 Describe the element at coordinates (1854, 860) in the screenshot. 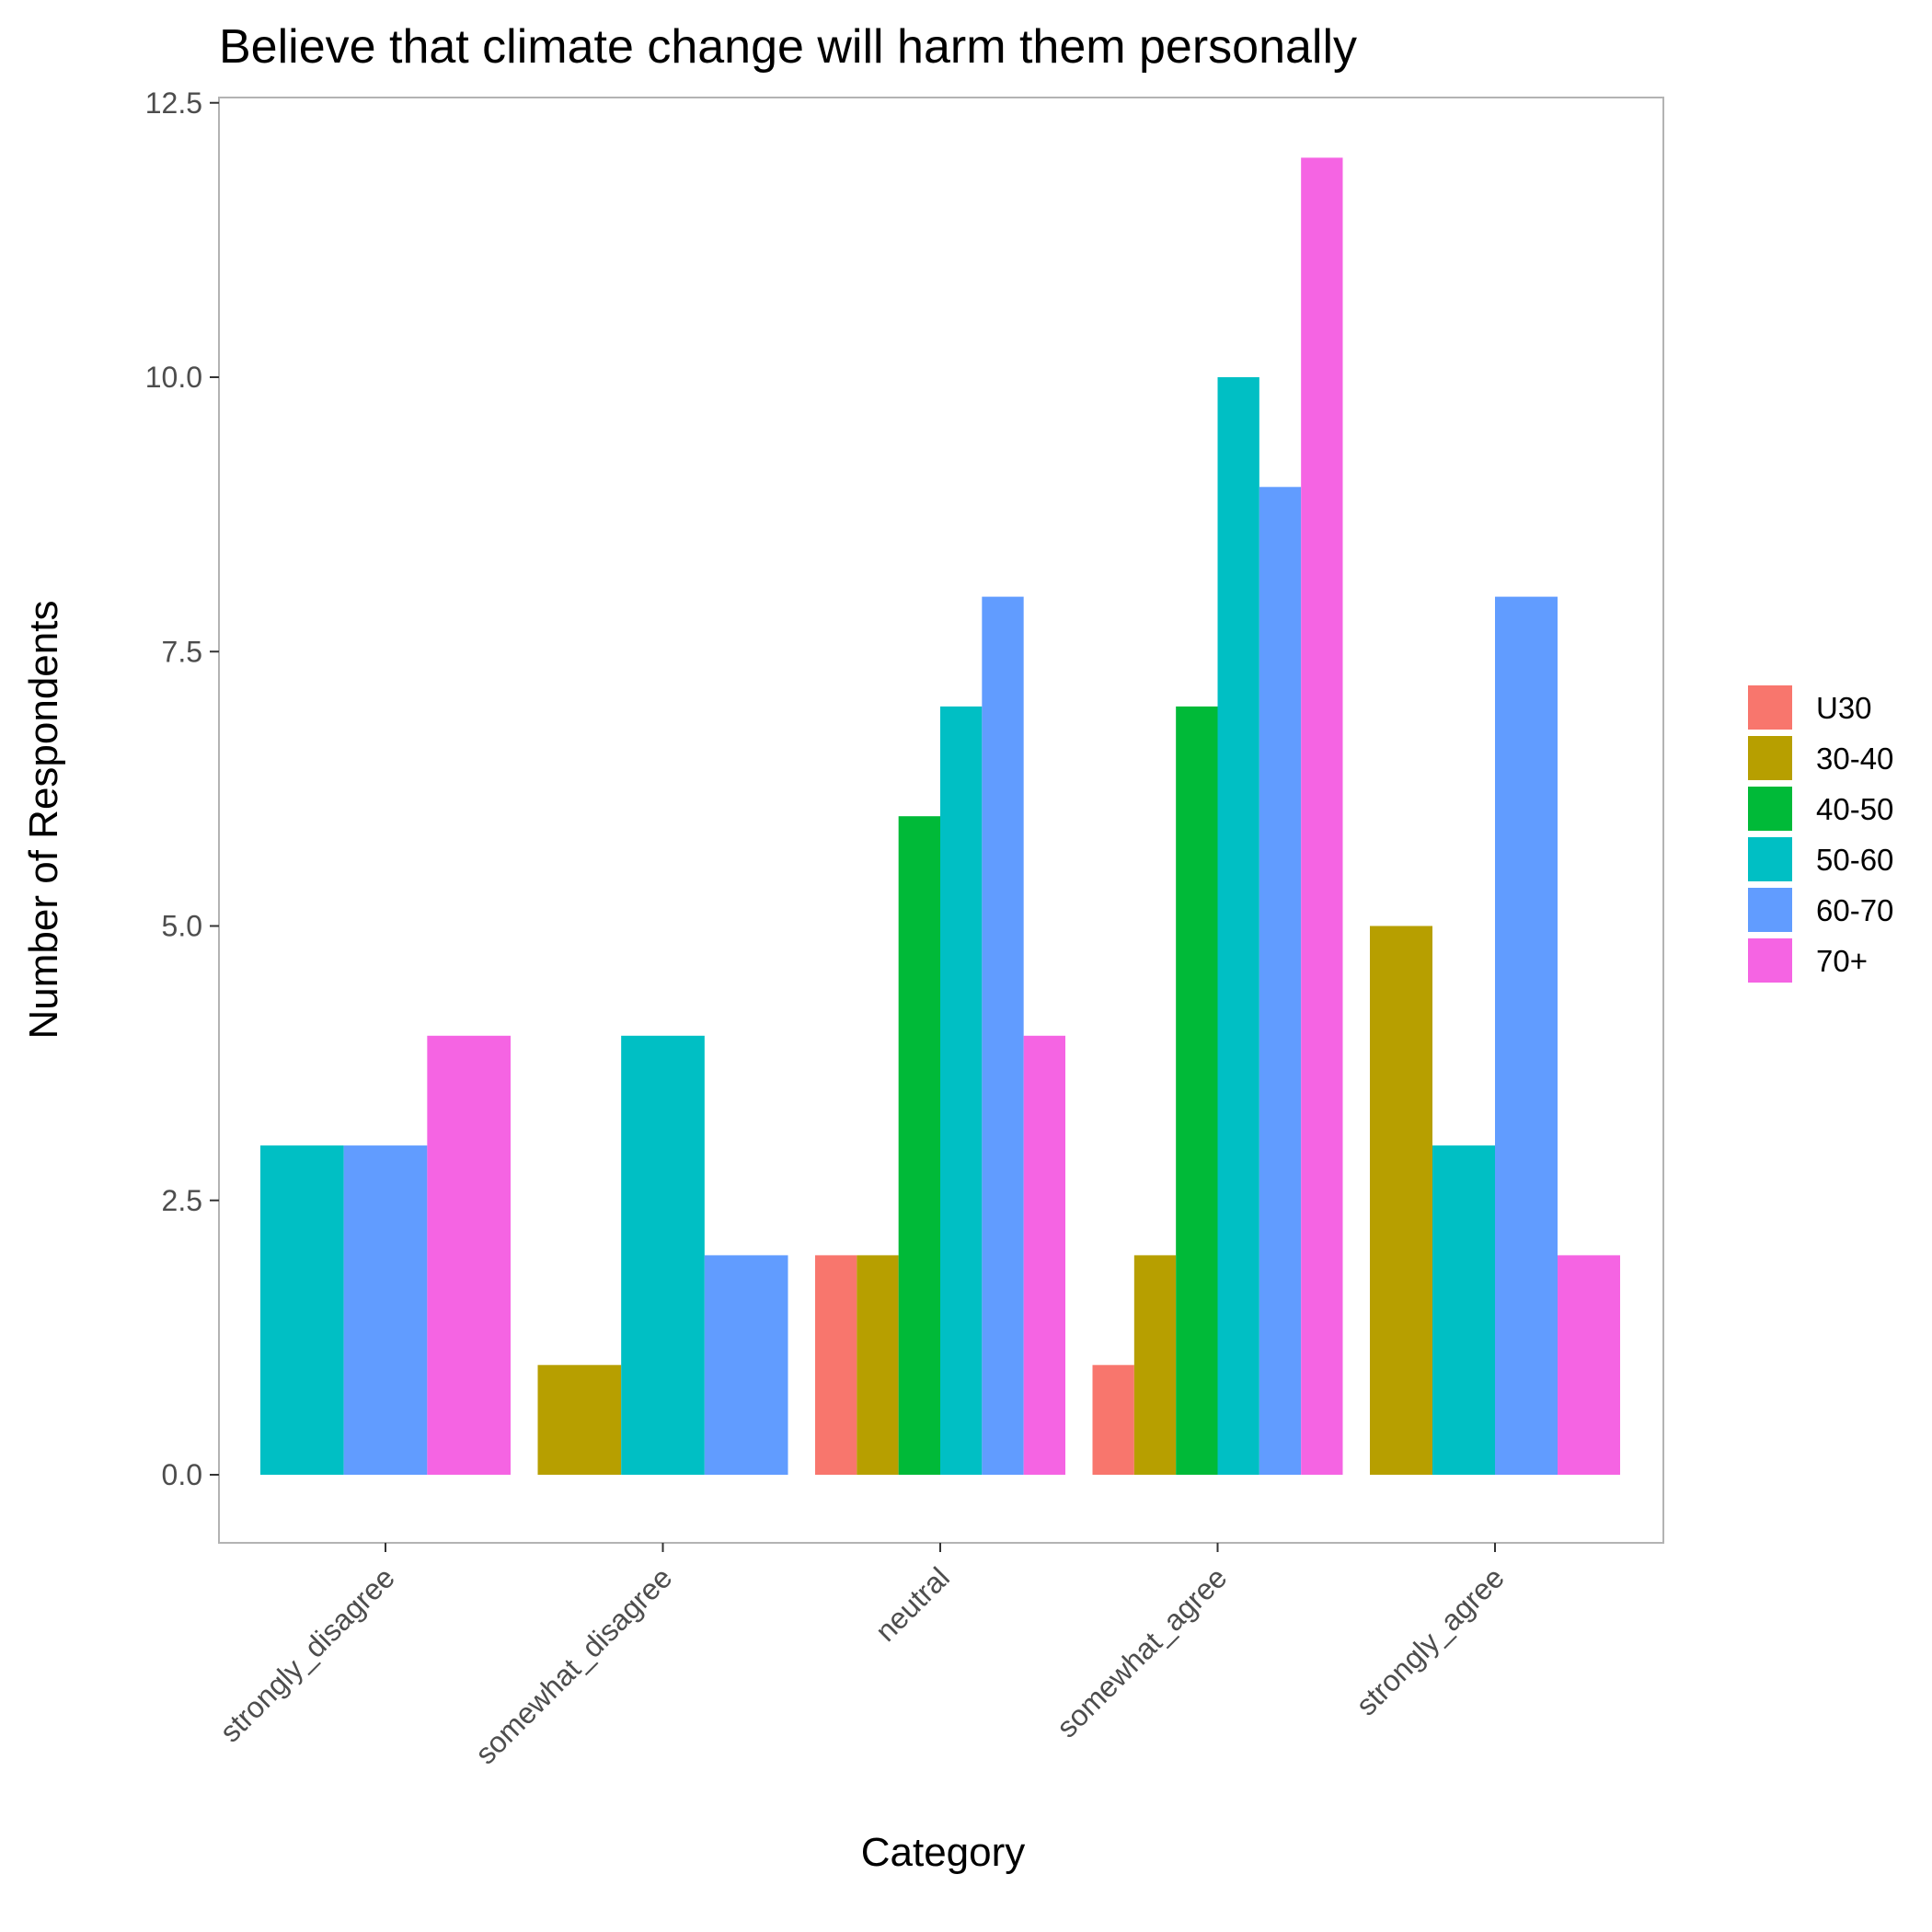

I see `legend-label: 50-60` at that location.